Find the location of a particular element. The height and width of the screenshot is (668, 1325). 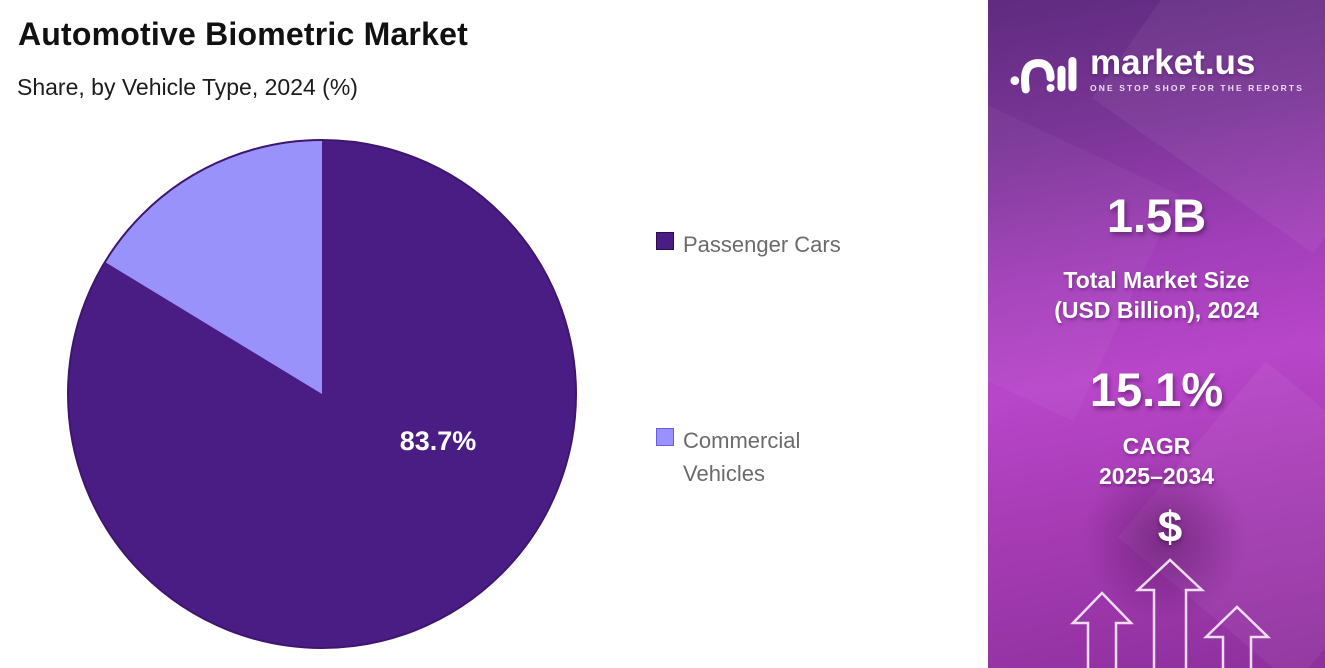

cagr-label-line2: 2025–2034 is located at coordinates (1156, 476).